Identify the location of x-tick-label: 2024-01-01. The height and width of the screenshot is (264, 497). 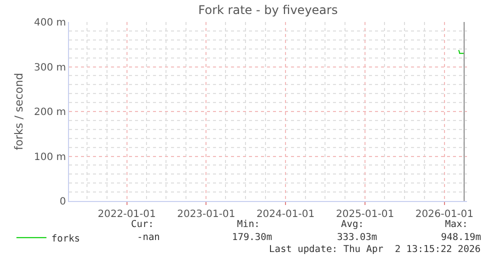
(285, 214).